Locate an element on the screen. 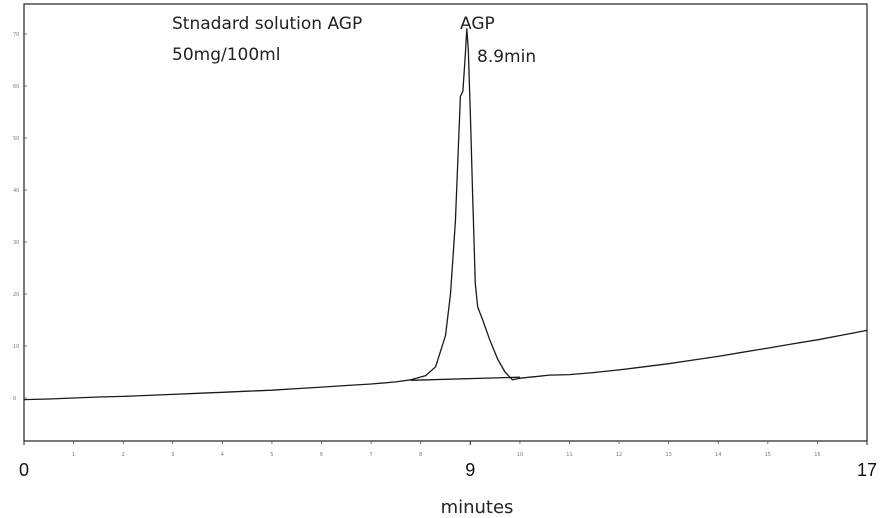 Image resolution: width=889 pixels, height=518 pixels. x-tick-label-minor: 8 is located at coordinates (420, 455).